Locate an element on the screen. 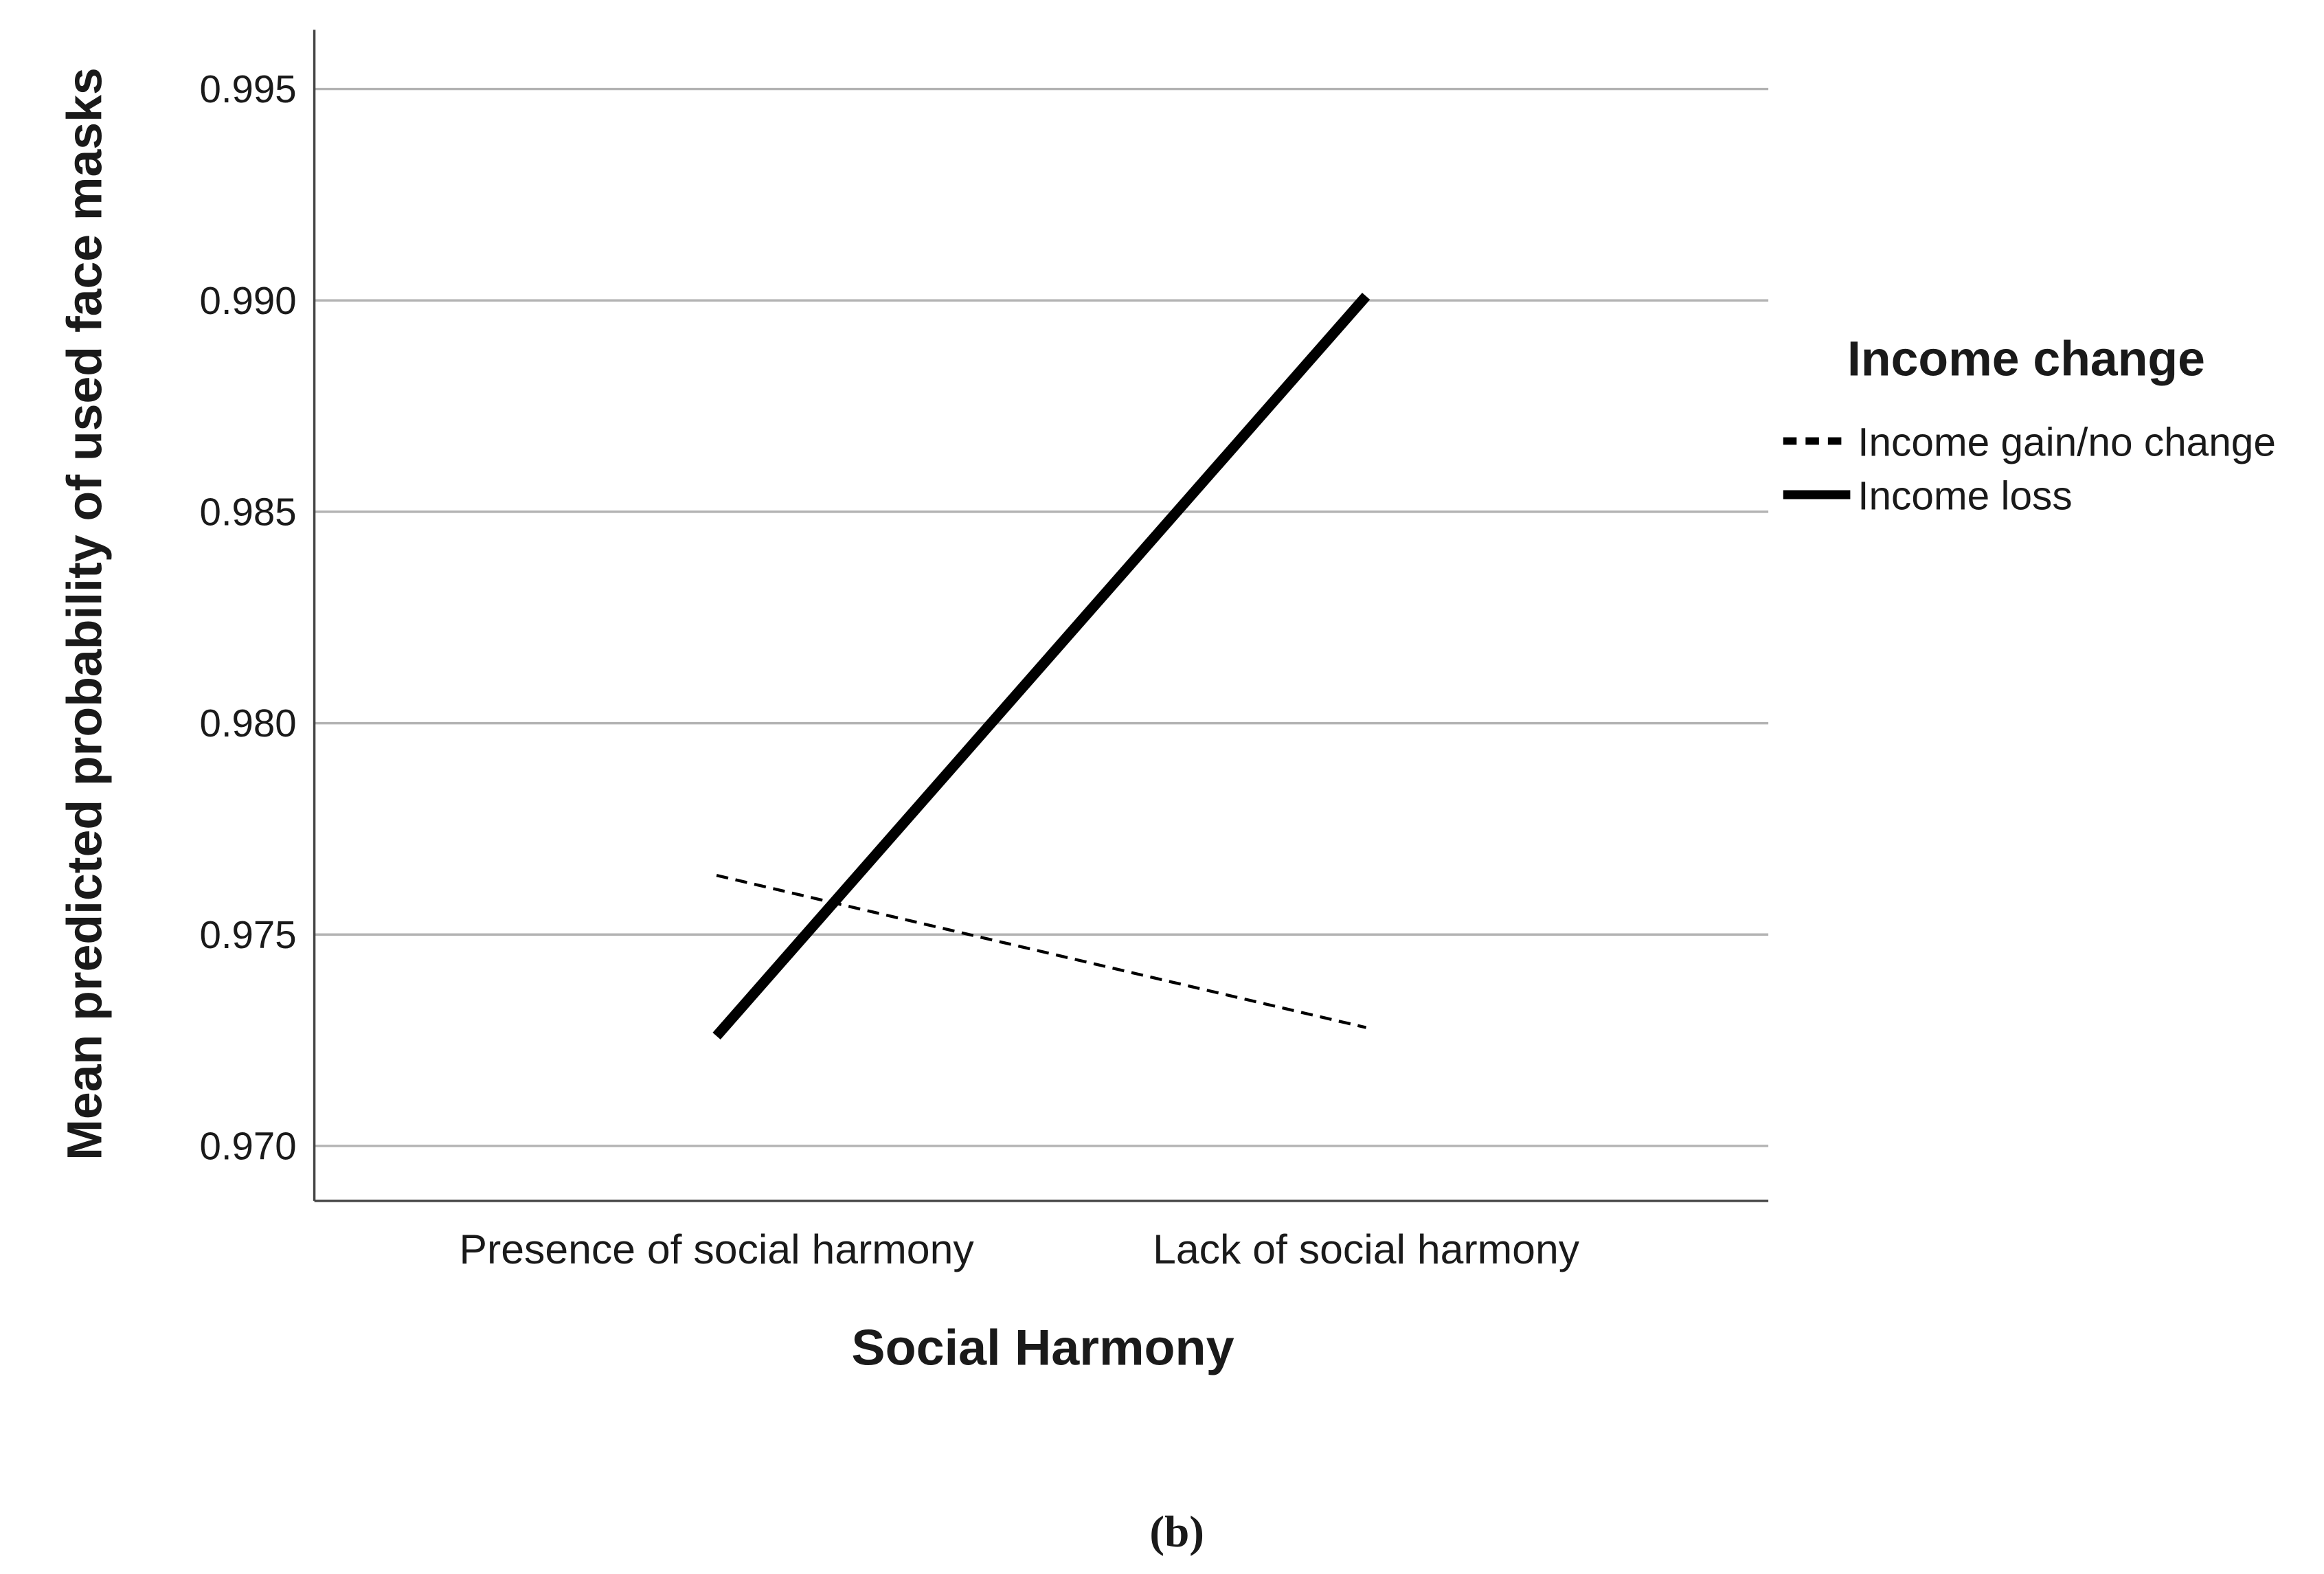 The image size is (2324, 1574). x-tick-label: Presence of social harmony is located at coordinates (716, 1249).